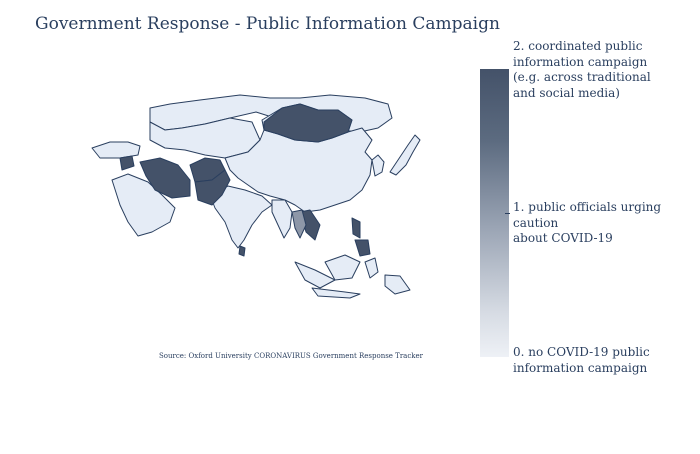 The image size is (700, 454). What do you see at coordinates (165, 178) in the screenshot?
I see `region-iran` at bounding box center [165, 178].